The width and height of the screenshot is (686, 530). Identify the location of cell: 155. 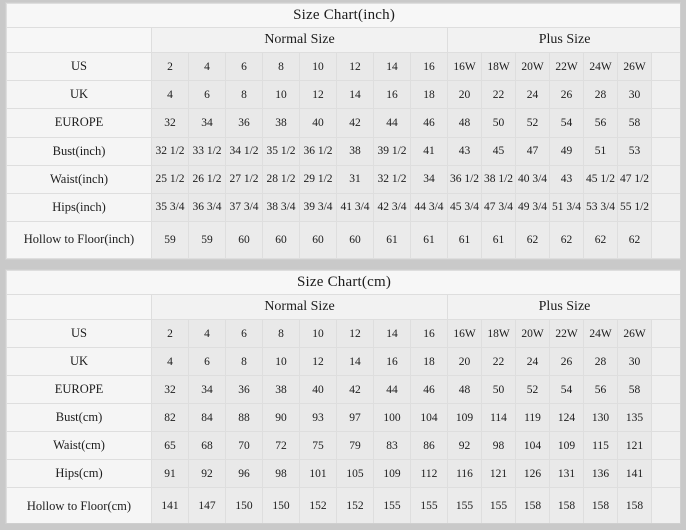
(498, 505).